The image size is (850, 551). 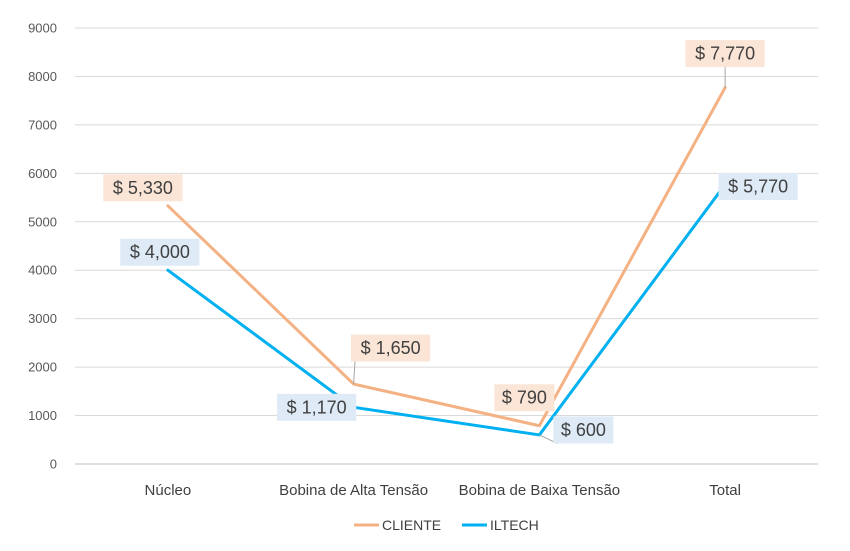 I want to click on data-label-text: $ 1,650, so click(x=391, y=348).